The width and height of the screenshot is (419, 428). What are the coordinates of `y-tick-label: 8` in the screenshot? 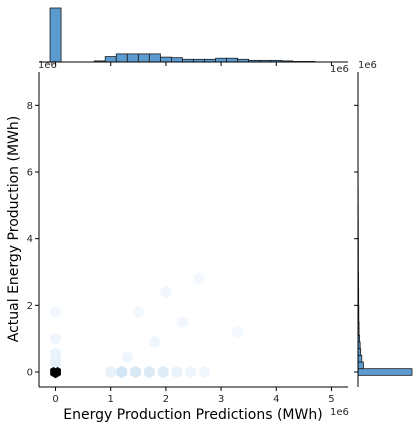 It's located at (30, 106).